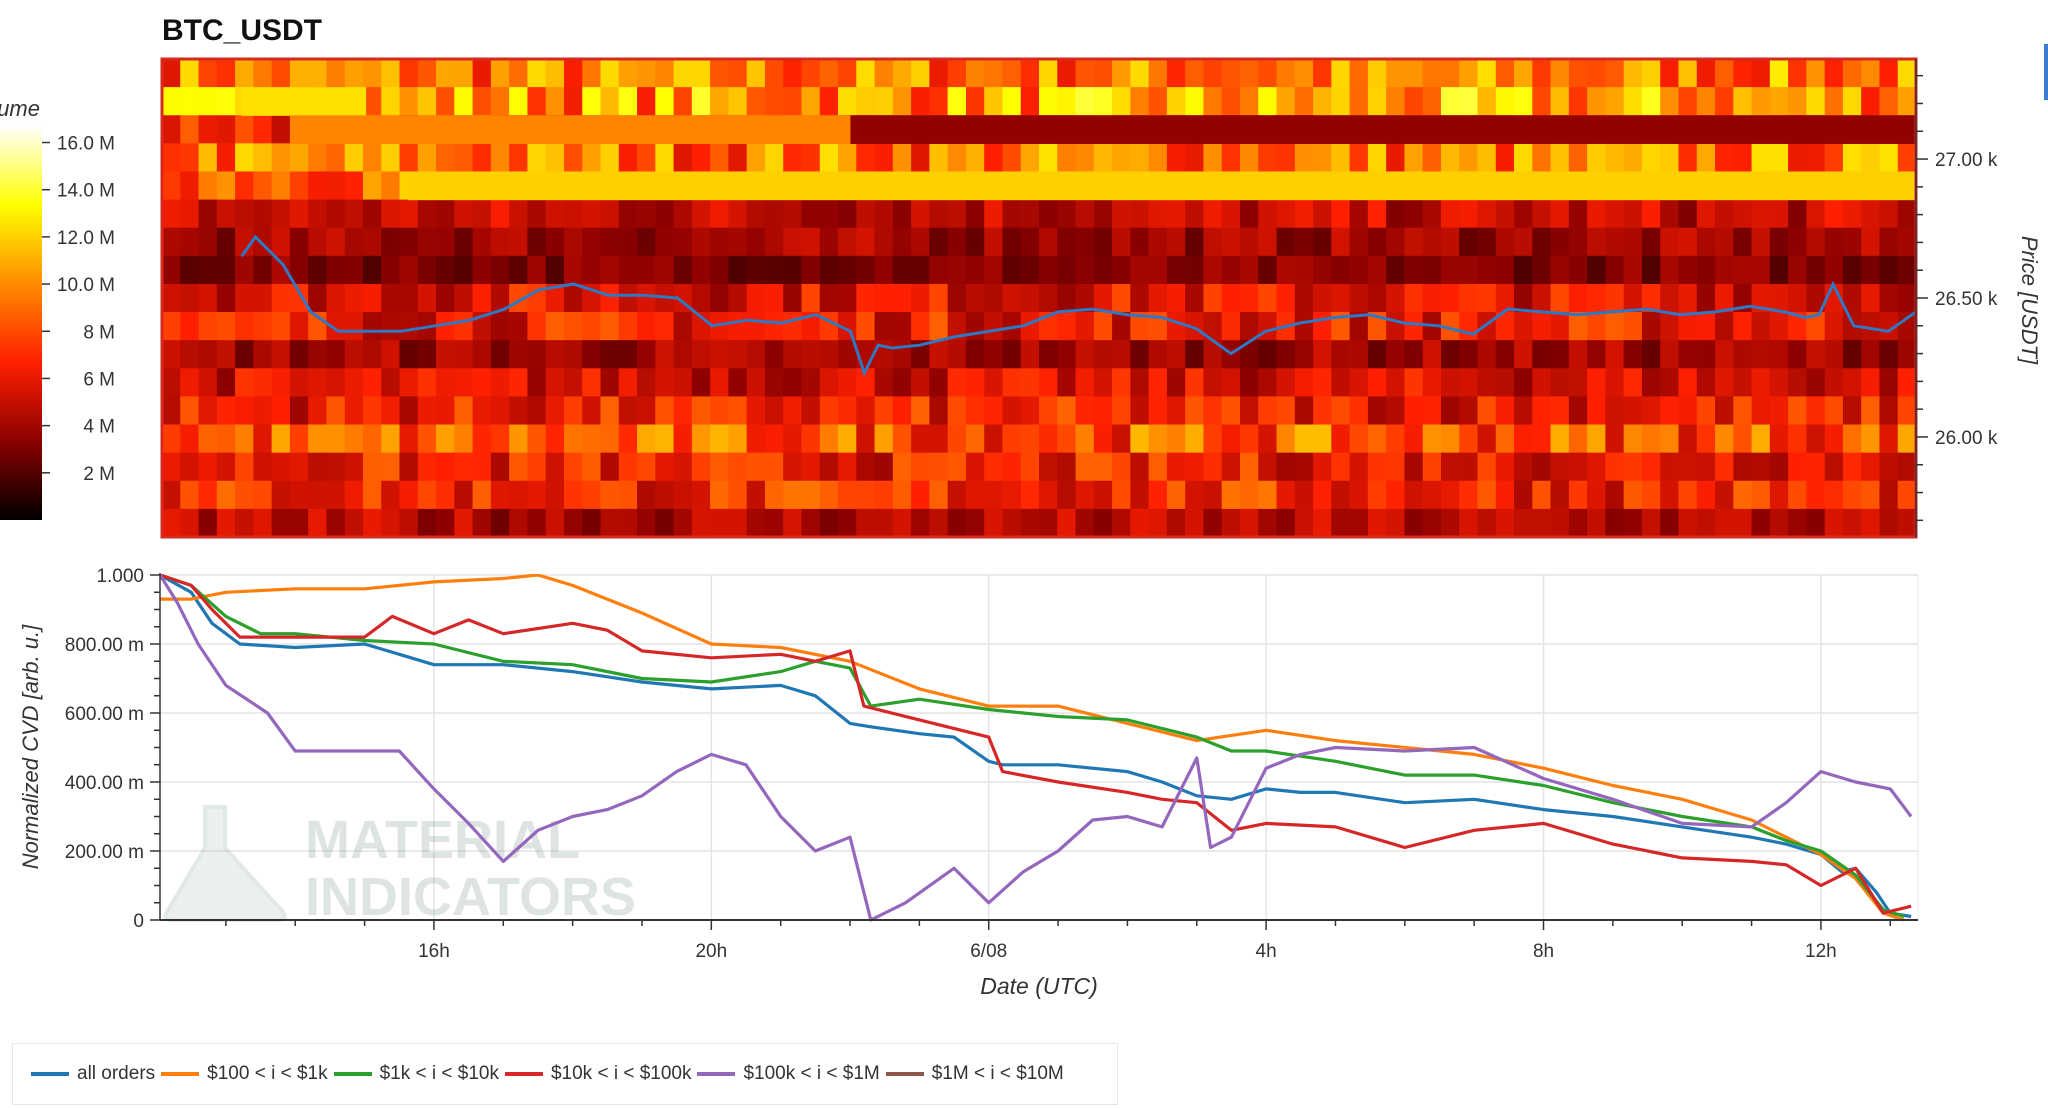 The image size is (2048, 1108). I want to click on legend-item: all orders, so click(93, 1074).